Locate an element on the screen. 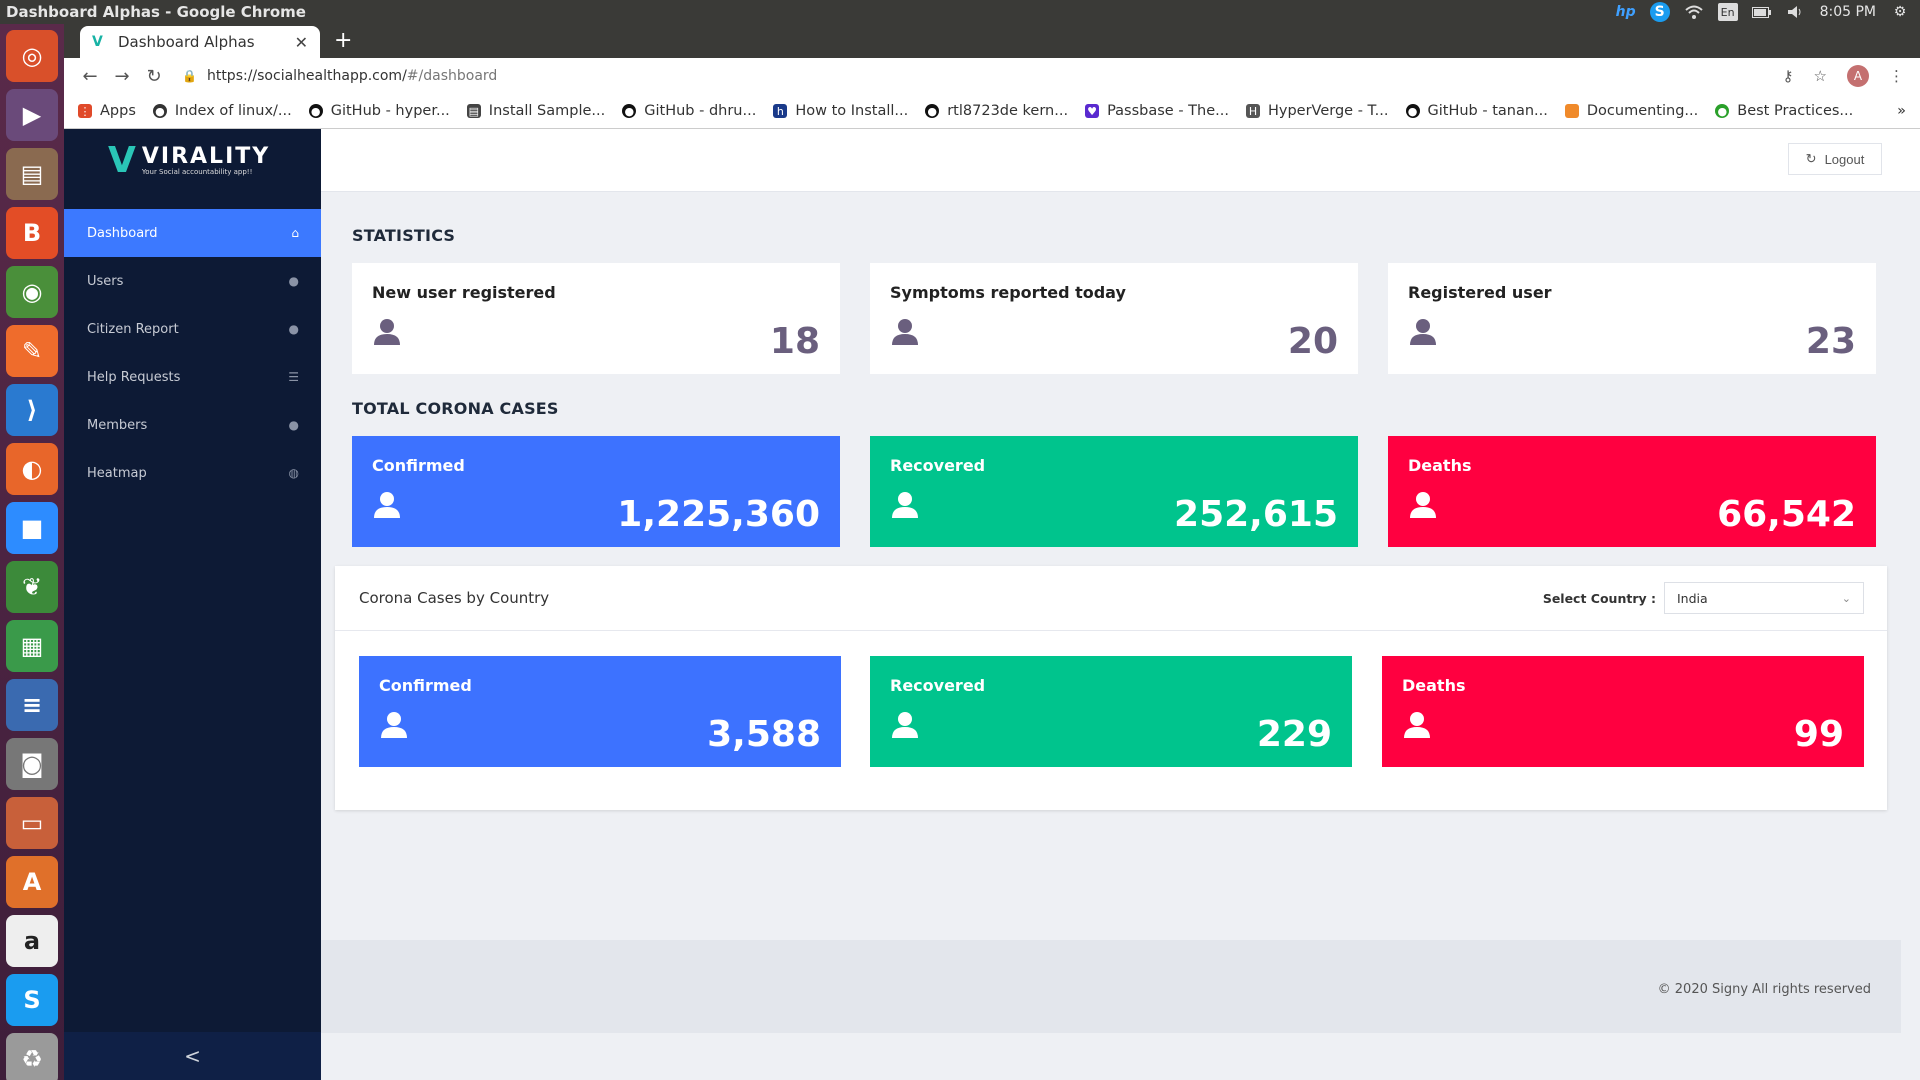  amazon-icon: a is located at coordinates (32, 941).